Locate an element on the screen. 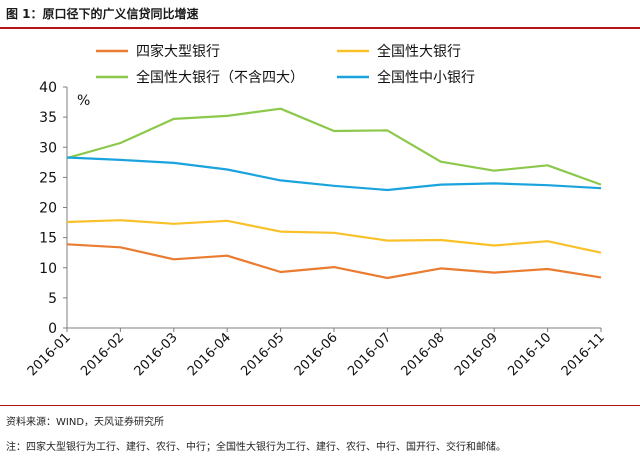 This screenshot has width=640, height=458. y-tick-label: 10 is located at coordinates (48, 269).